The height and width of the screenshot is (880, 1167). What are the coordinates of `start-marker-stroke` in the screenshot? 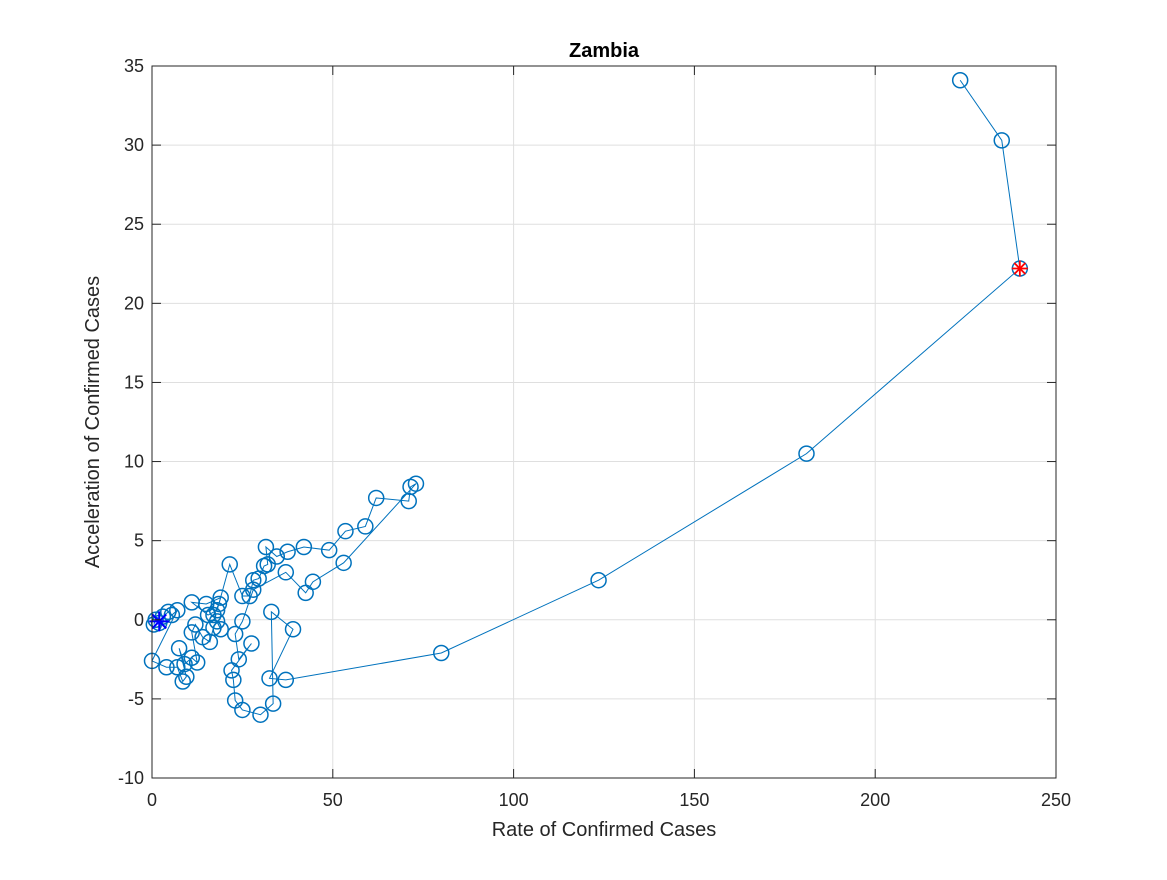 It's located at (159, 621).